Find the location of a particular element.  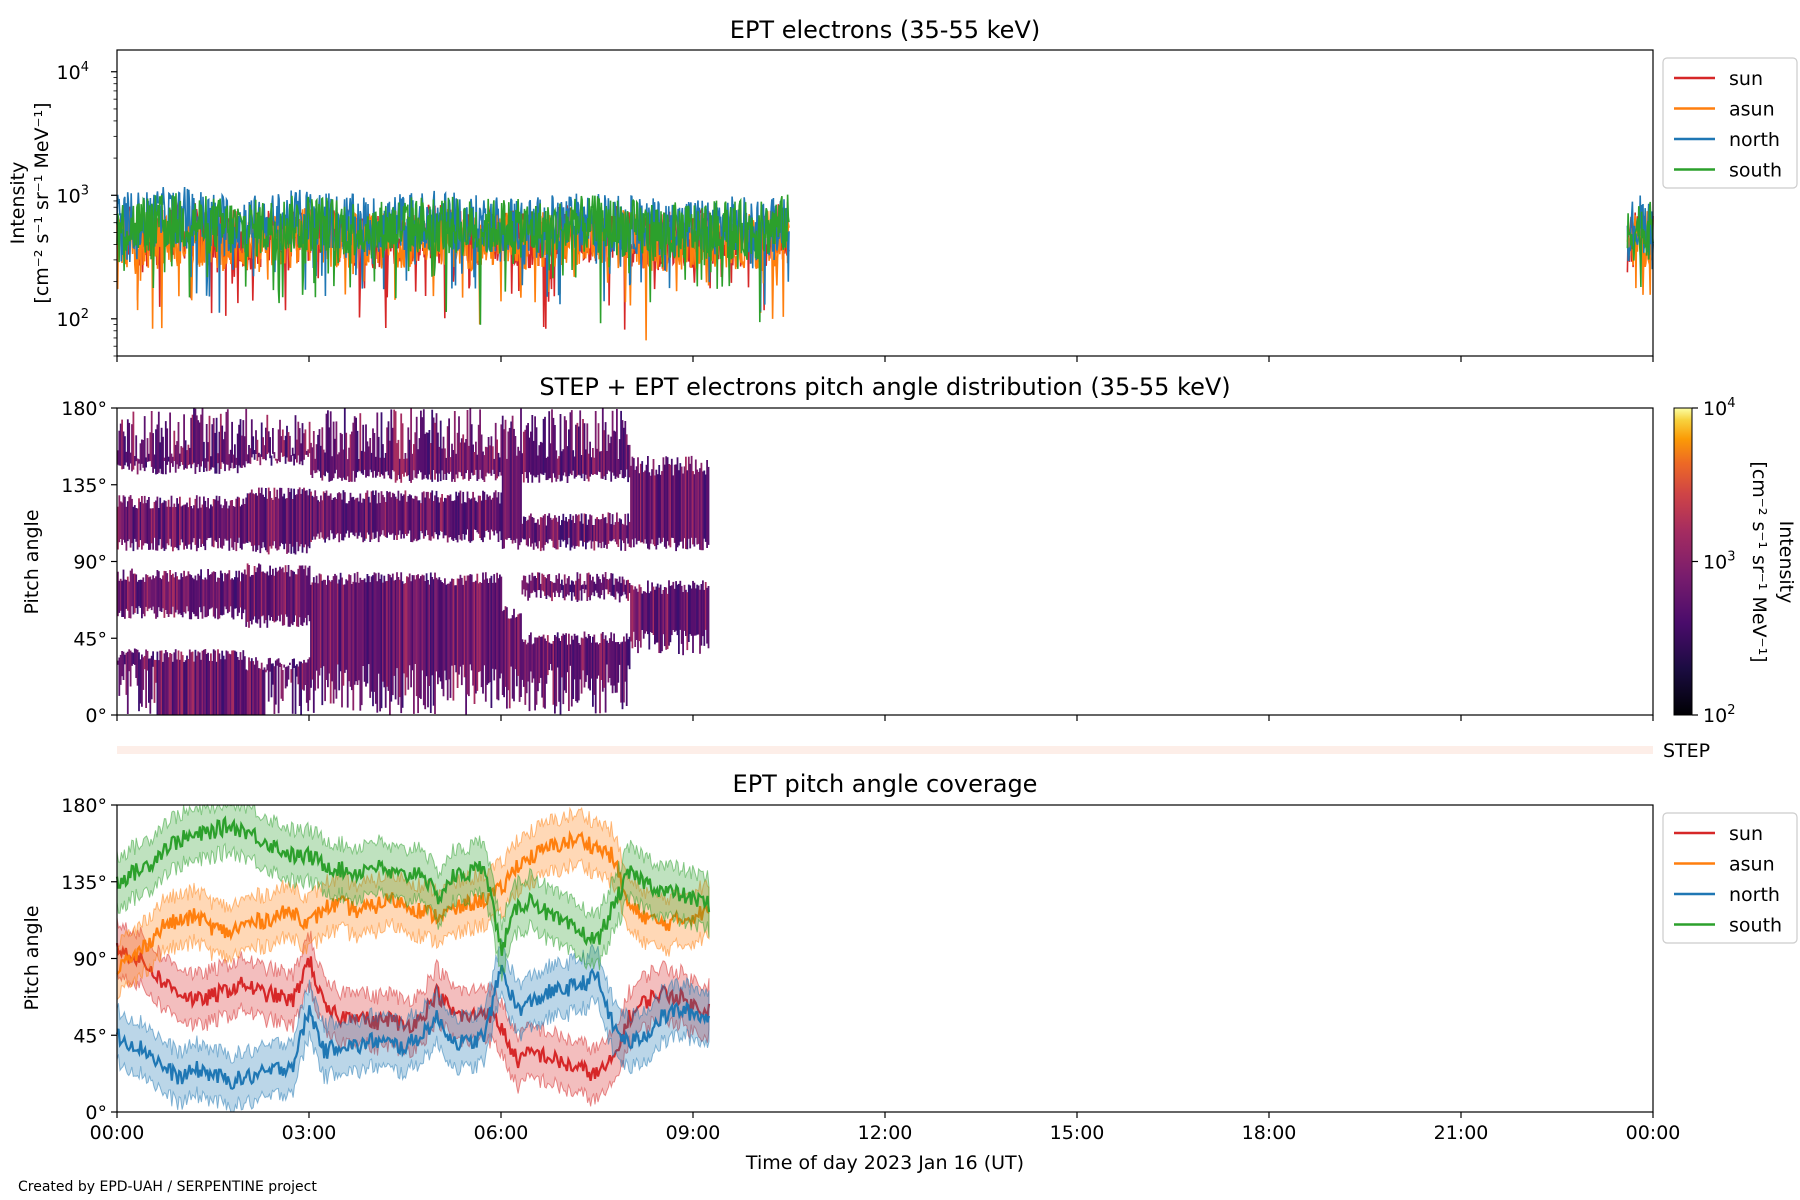

panel2-heatmap is located at coordinates (413, 561).